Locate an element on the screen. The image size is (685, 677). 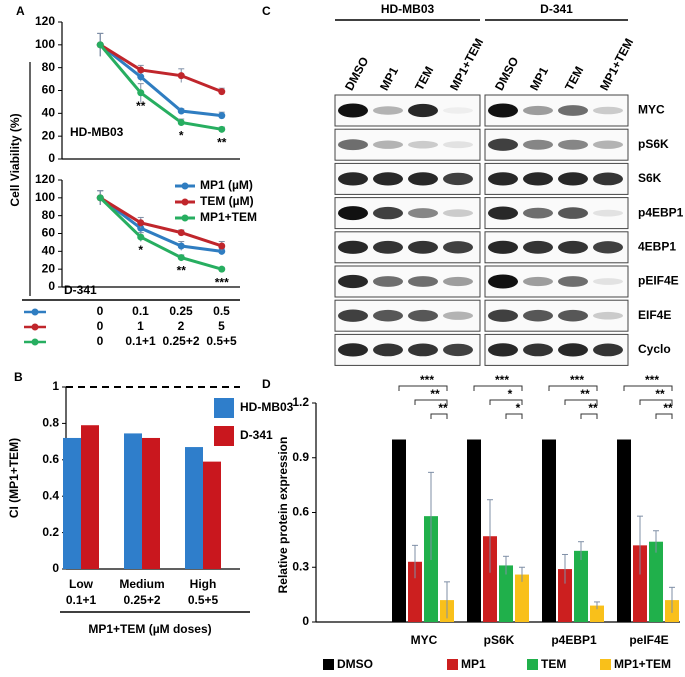
y-tick-label: 100 is located at coordinates (45, 44).